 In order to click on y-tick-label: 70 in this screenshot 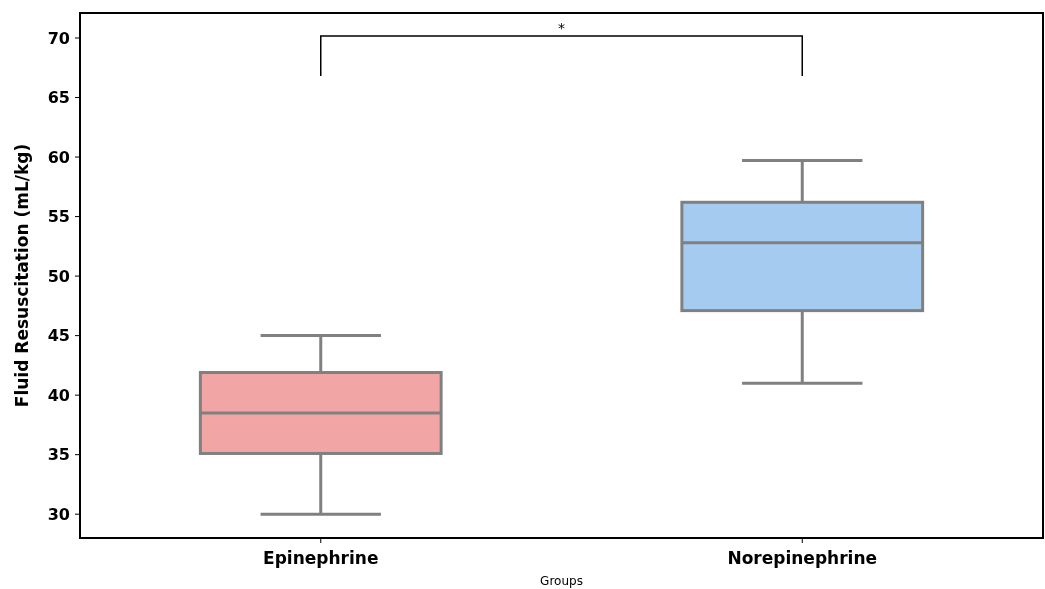, I will do `click(58, 38)`.